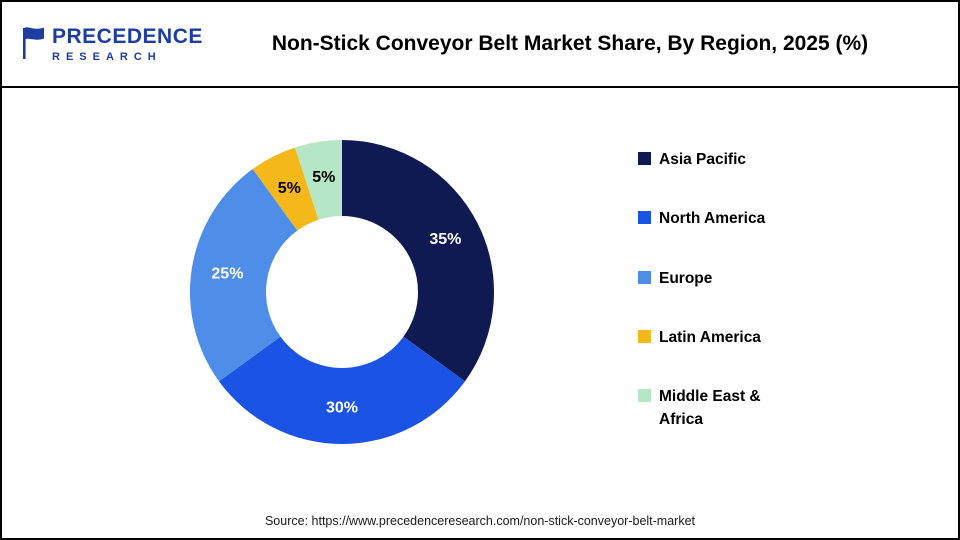 The width and height of the screenshot is (960, 540). What do you see at coordinates (227, 273) in the screenshot?
I see `slice-label-2: 25%` at bounding box center [227, 273].